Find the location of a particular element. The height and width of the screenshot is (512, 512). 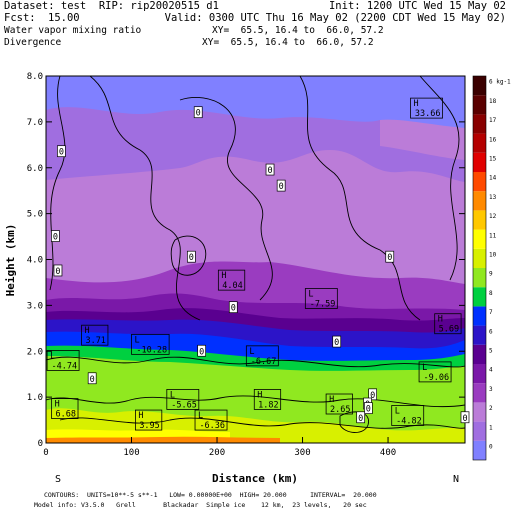

extremum-value: -4.82 is located at coordinates (409, 421).